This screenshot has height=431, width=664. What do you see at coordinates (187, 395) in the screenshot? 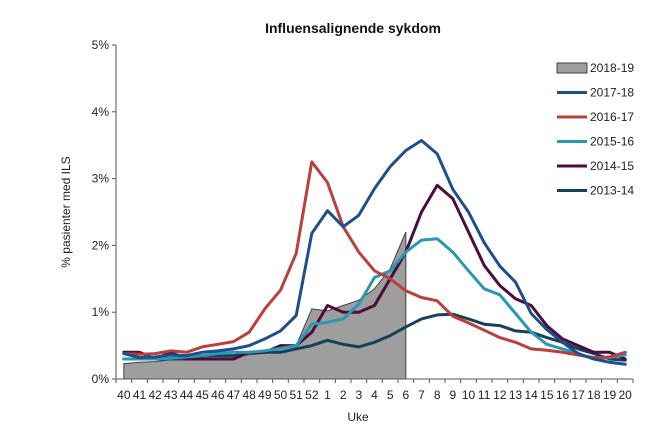
I see `x-tick-label: 44` at bounding box center [187, 395].